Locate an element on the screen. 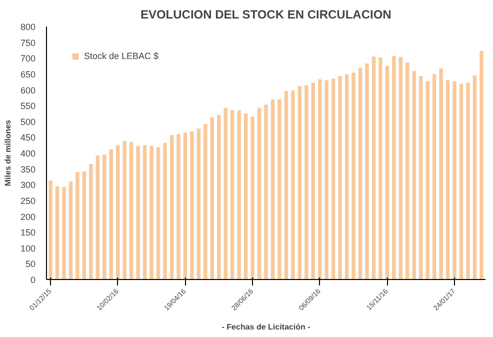 The width and height of the screenshot is (493, 337). y-tick-label: 600 is located at coordinates (28, 90).